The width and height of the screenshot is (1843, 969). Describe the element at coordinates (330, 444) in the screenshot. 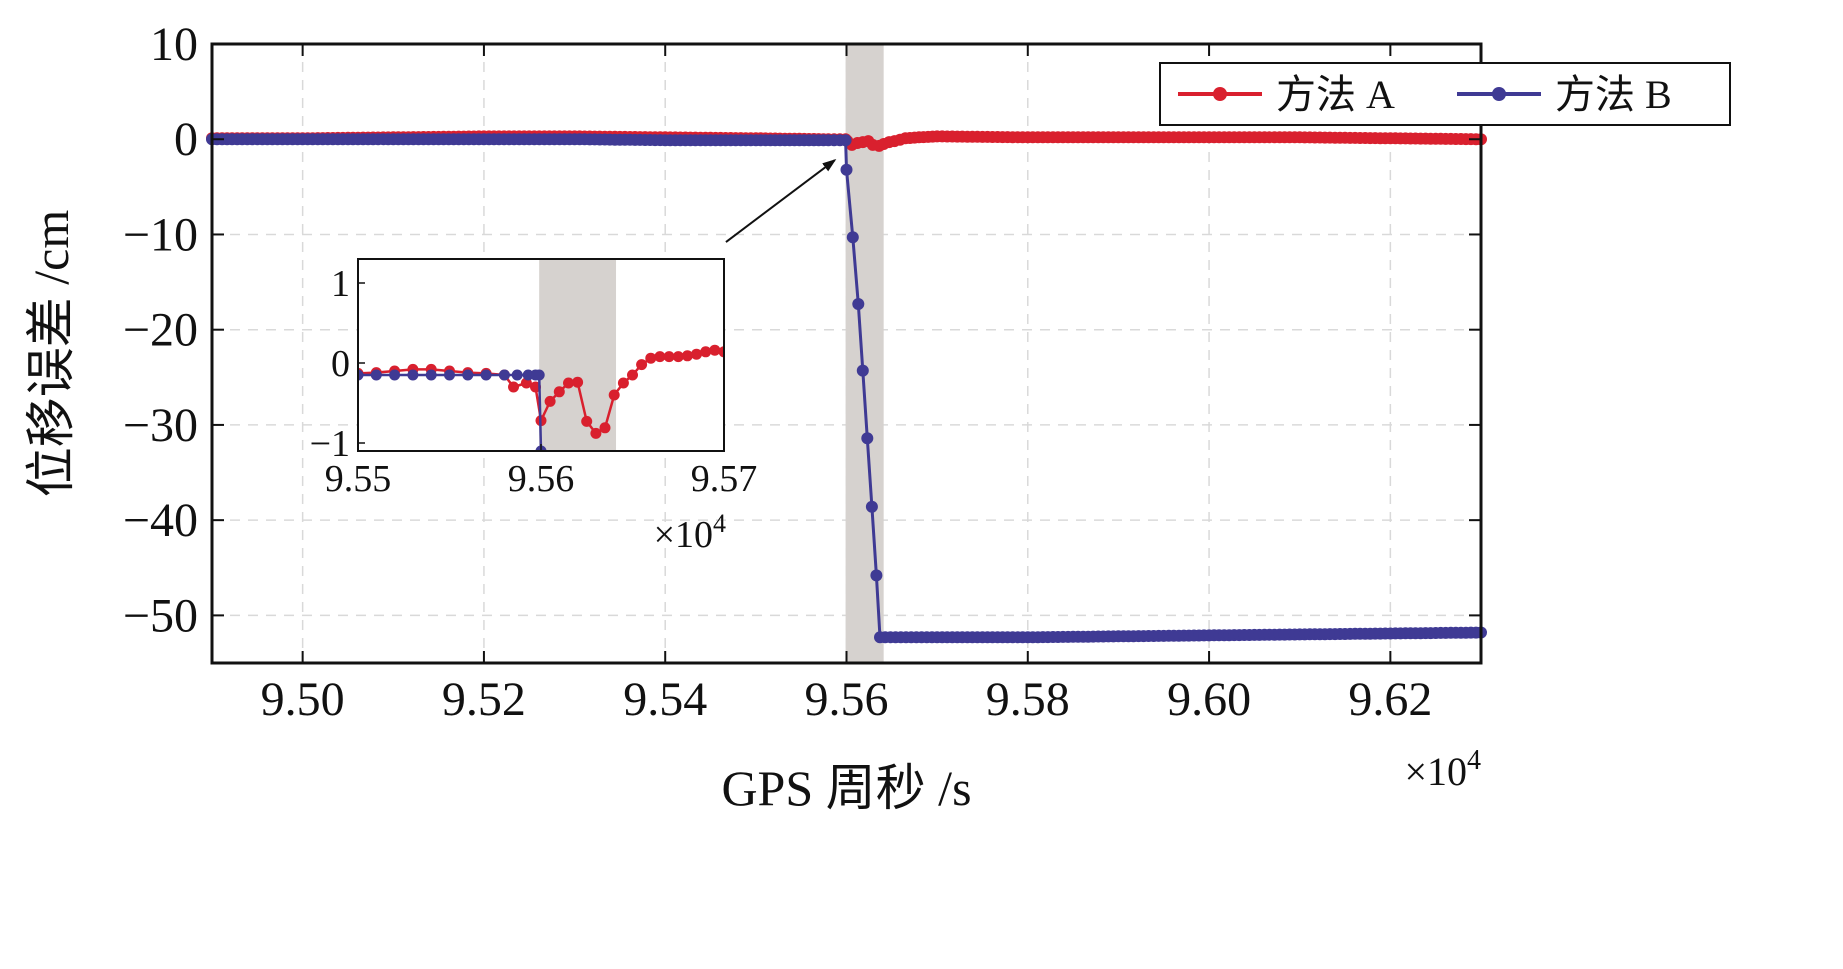

I see `inset-y-tick-label: −1` at that location.